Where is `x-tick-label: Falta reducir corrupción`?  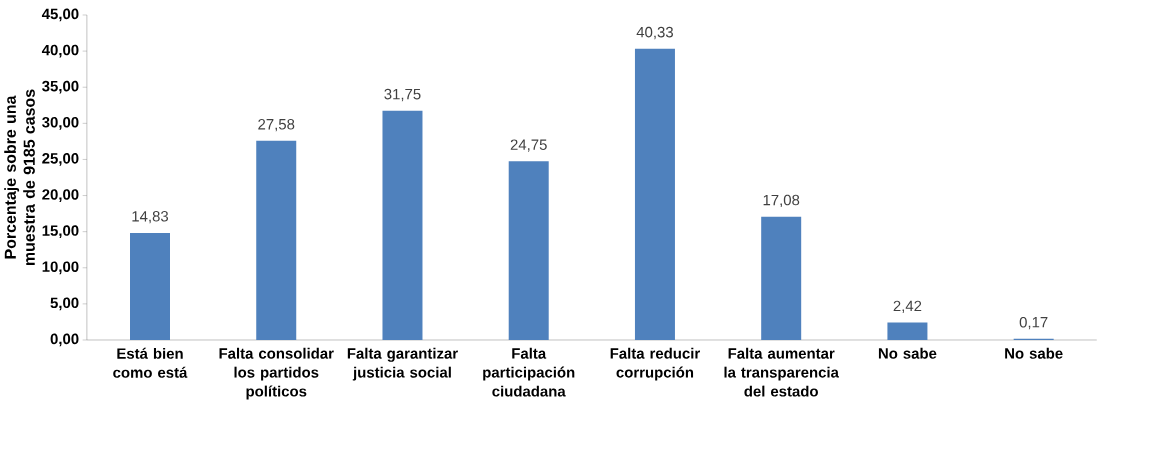
x-tick-label: Falta reducir corrupción is located at coordinates (655, 364).